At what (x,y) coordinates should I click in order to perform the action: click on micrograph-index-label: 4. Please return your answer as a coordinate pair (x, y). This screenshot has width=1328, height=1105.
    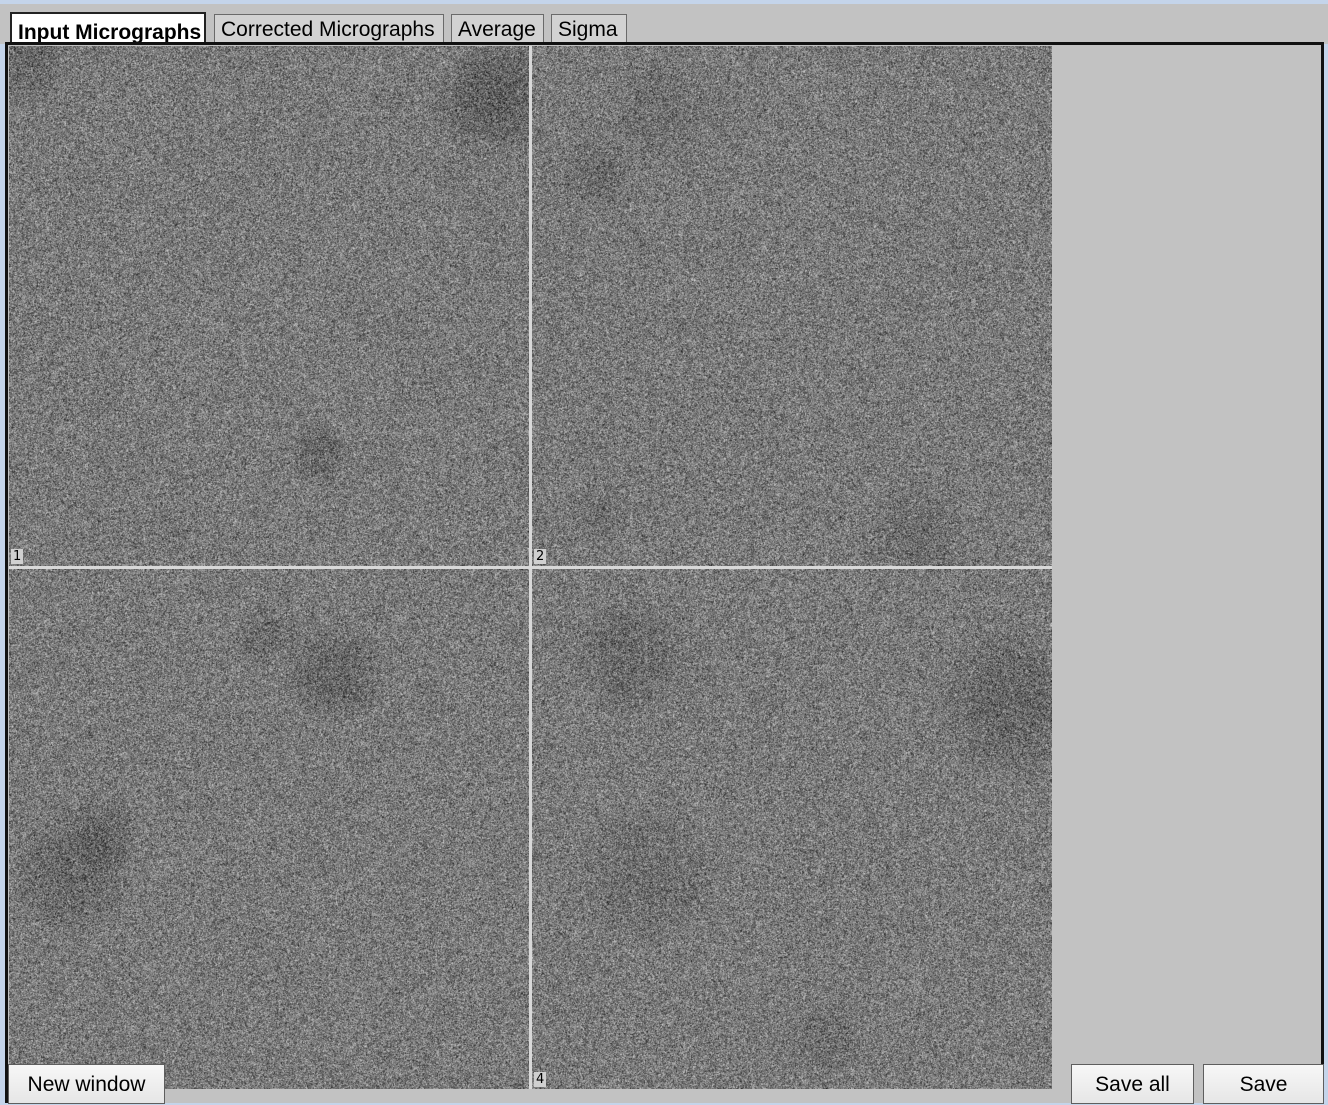
    Looking at the image, I should click on (540, 1079).